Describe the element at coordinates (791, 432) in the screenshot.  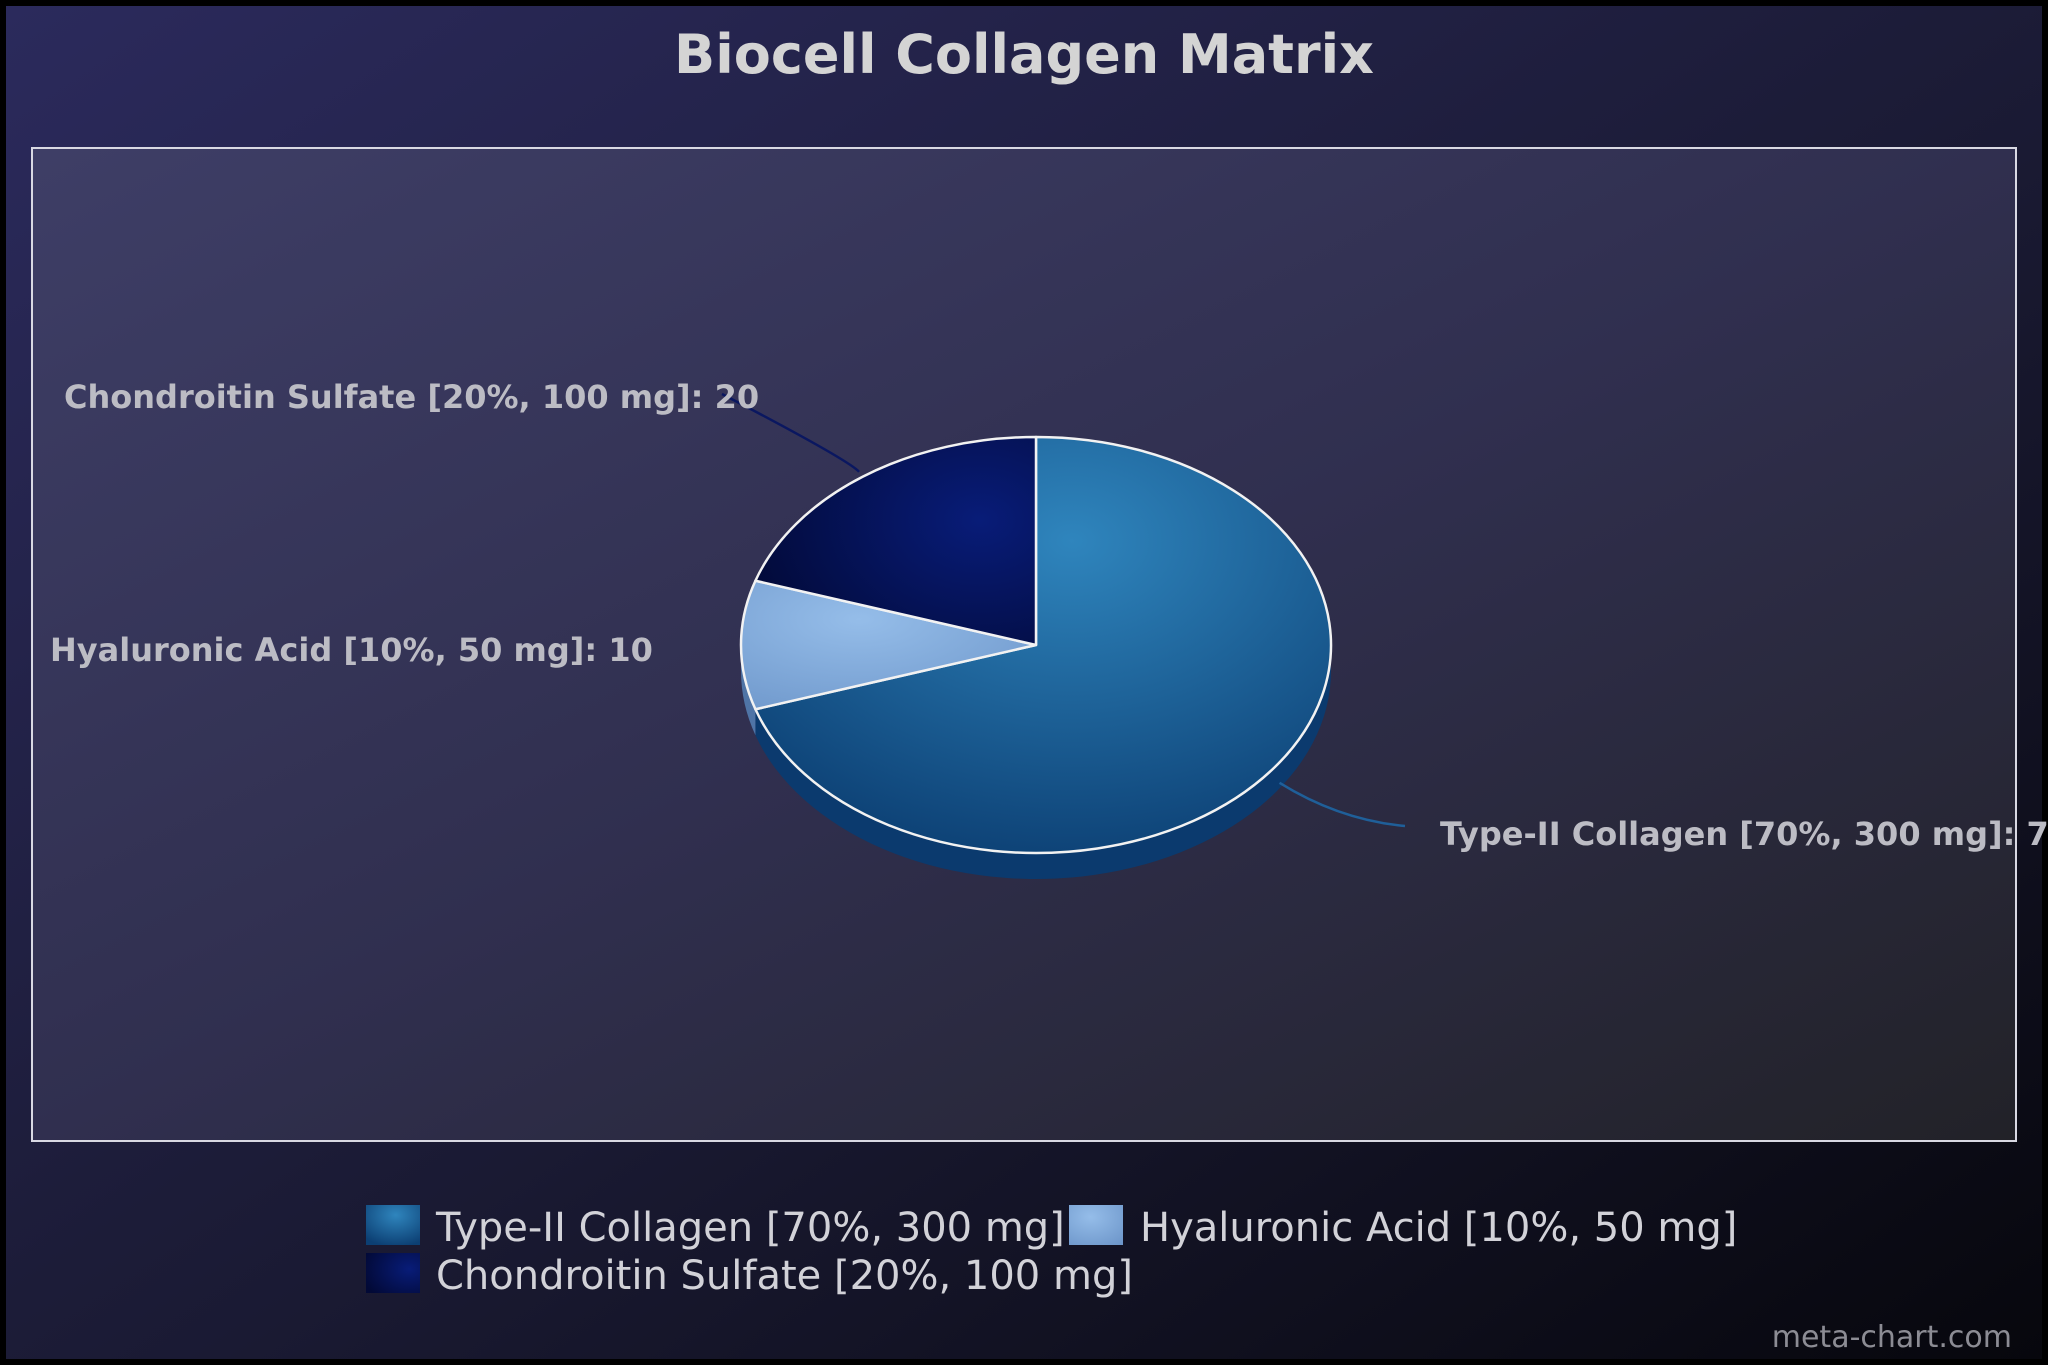
I see `leader-line-chondroitin-sulfate` at that location.